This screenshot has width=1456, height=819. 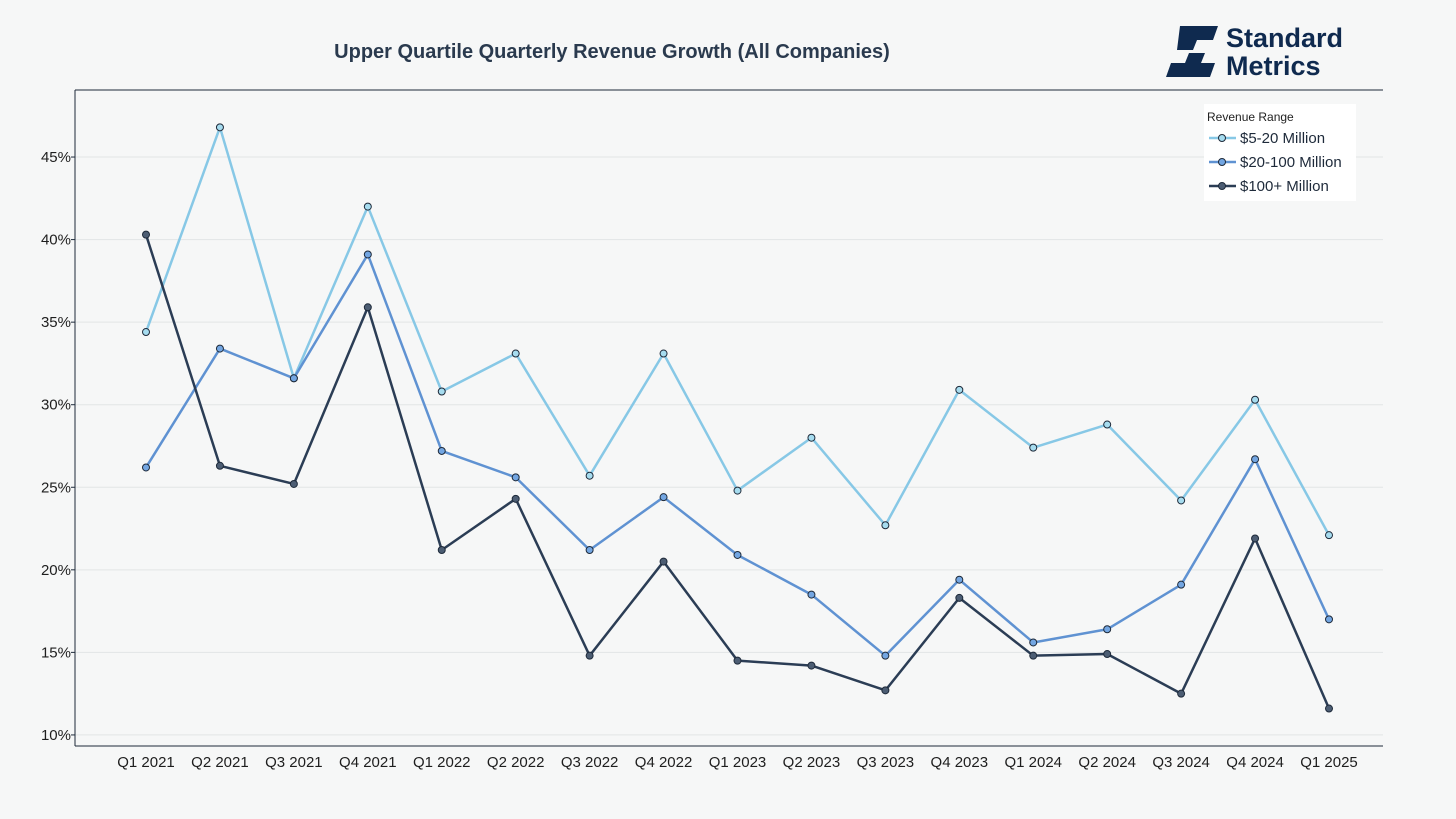 I want to click on legend-title: Revenue Range, so click(x=1250, y=117).